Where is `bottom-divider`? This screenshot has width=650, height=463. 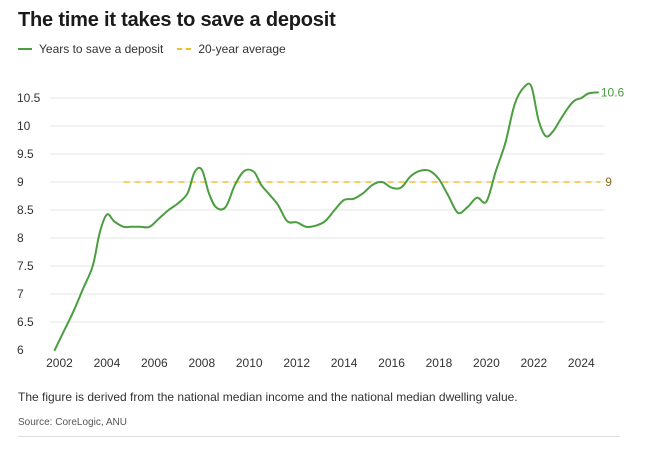
bottom-divider is located at coordinates (319, 436).